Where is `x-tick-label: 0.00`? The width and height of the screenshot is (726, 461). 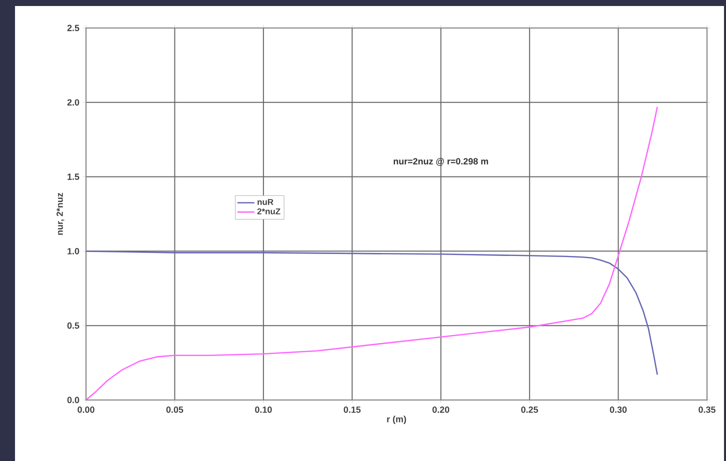
x-tick-label: 0.00 is located at coordinates (86, 409).